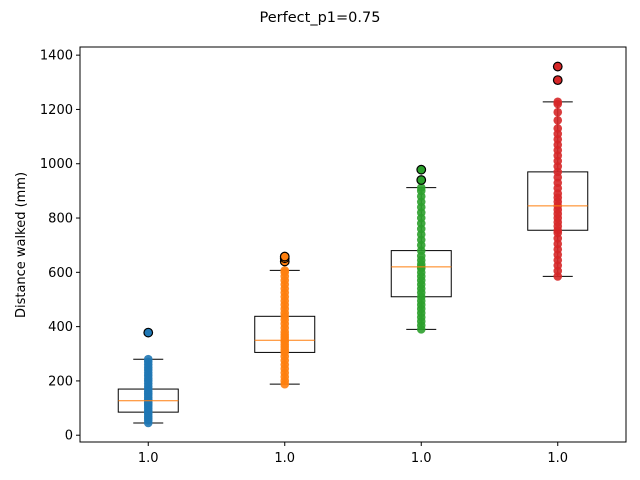 The height and width of the screenshot is (480, 640). What do you see at coordinates (56, 110) in the screenshot?
I see `y-tick-label: 1200` at bounding box center [56, 110].